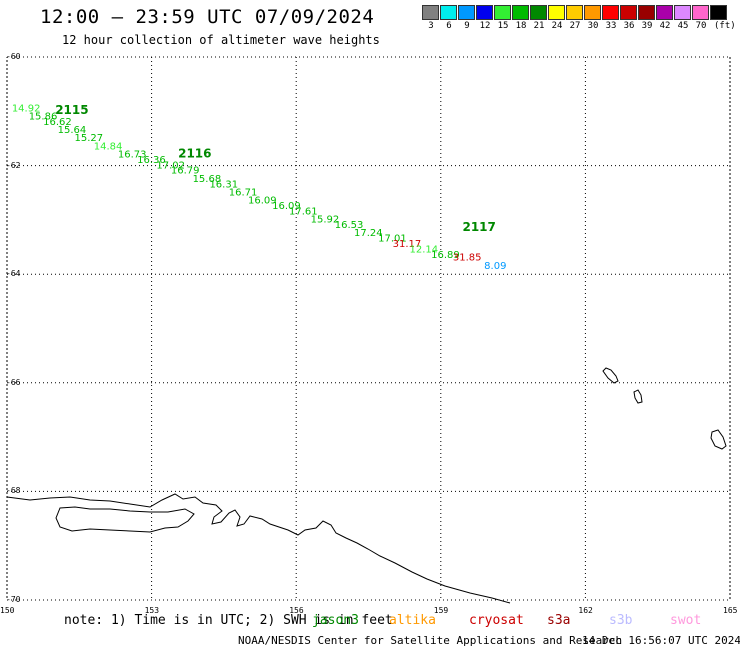 Image resolution: width=740 pixels, height=650 pixels. I want to click on wave-height-value: 17.01, so click(392, 239).